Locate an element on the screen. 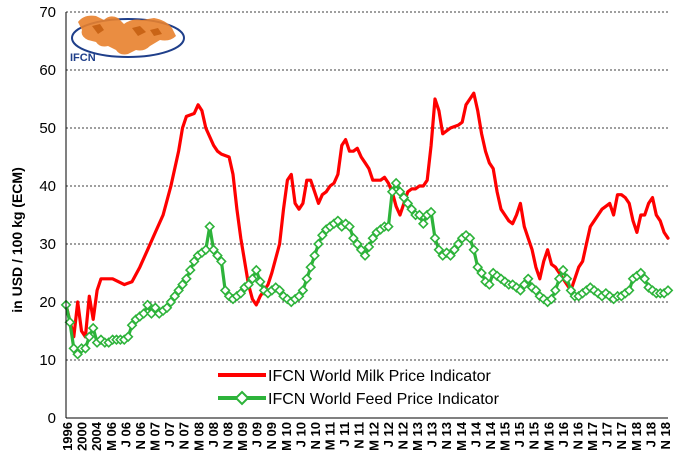 The width and height of the screenshot is (678, 471). y-tick-label: 0 is located at coordinates (52, 418).